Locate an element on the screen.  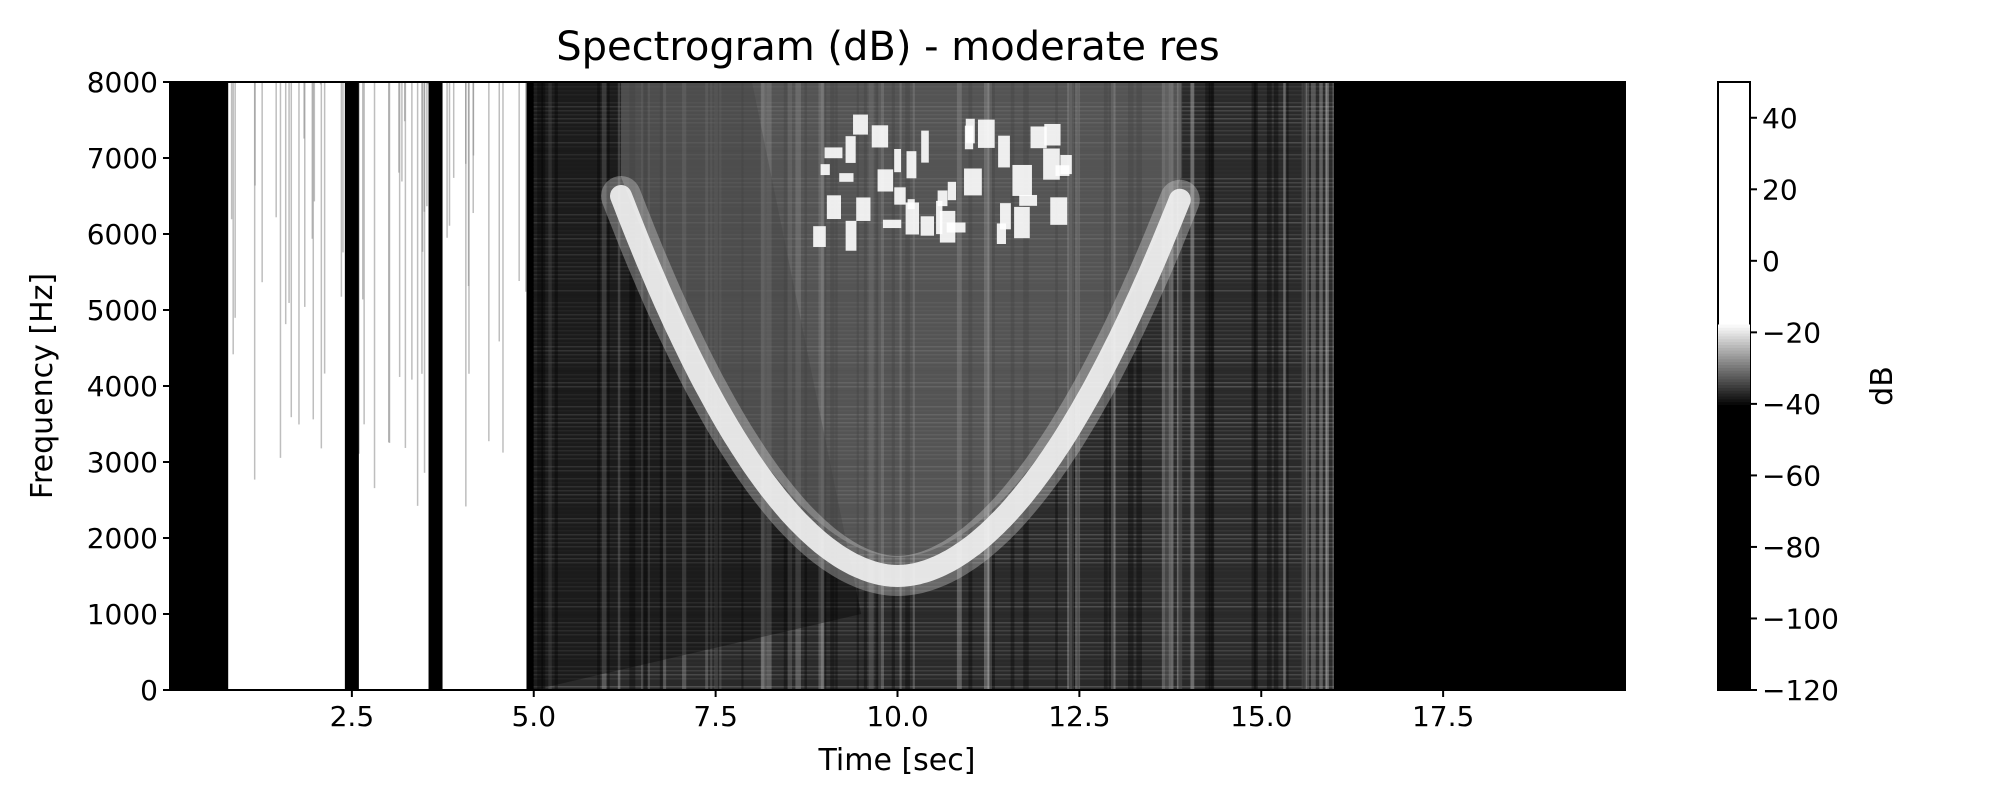
y-tick-label: 2000 is located at coordinates (122, 538).